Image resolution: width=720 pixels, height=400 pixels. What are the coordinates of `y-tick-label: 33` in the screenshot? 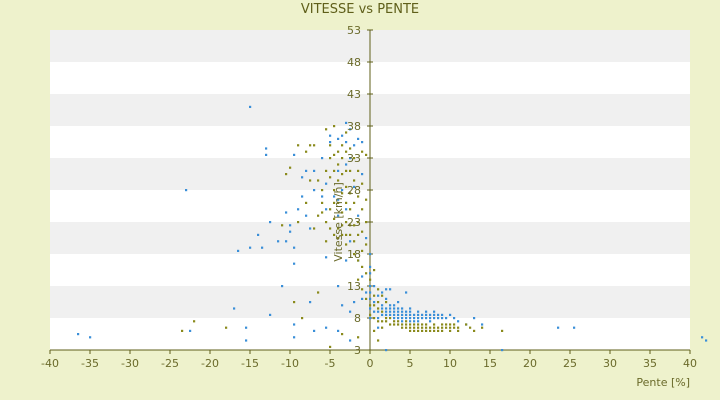 It's located at (354, 158).